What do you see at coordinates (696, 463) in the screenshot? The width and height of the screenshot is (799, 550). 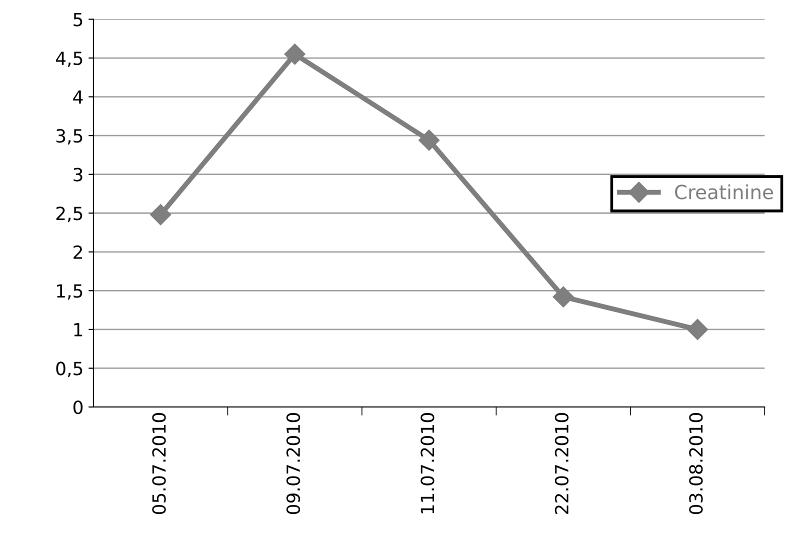 I see `x-tick-label: 03.08.2010` at bounding box center [696, 463].